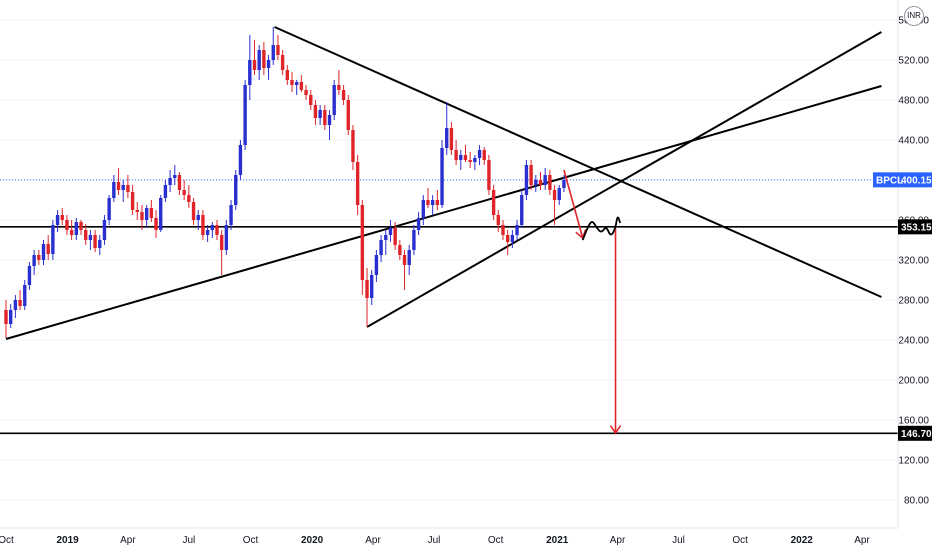  I want to click on symbol-tag-label: BPCL, so click(889, 180).